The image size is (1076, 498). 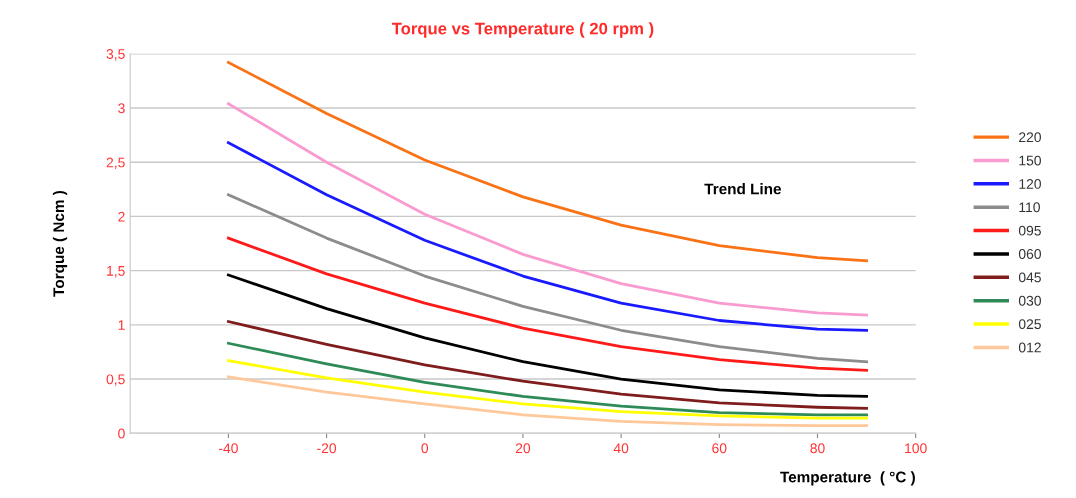 What do you see at coordinates (60, 243) in the screenshot?
I see `y-axis-title: Torque ( Ncm )` at bounding box center [60, 243].